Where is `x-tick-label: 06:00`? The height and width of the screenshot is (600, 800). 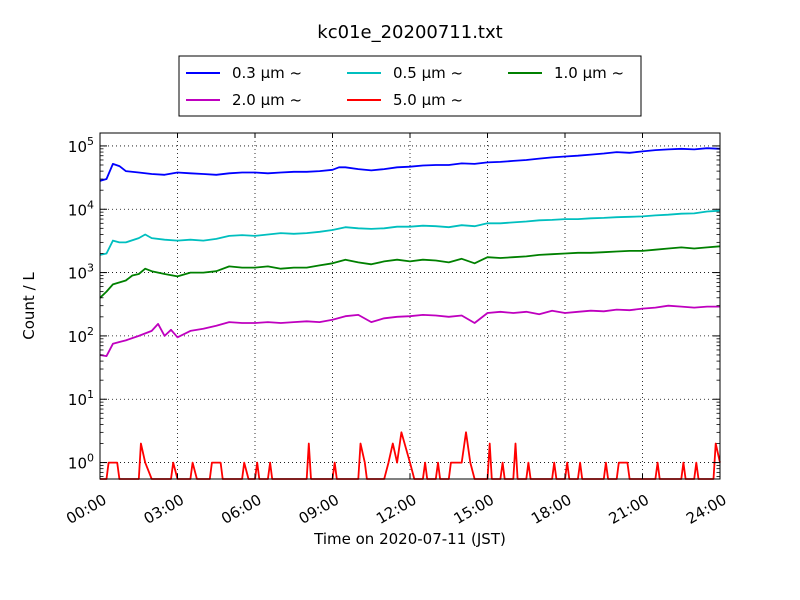
x-tick-label: 06:00 is located at coordinates (241, 509).